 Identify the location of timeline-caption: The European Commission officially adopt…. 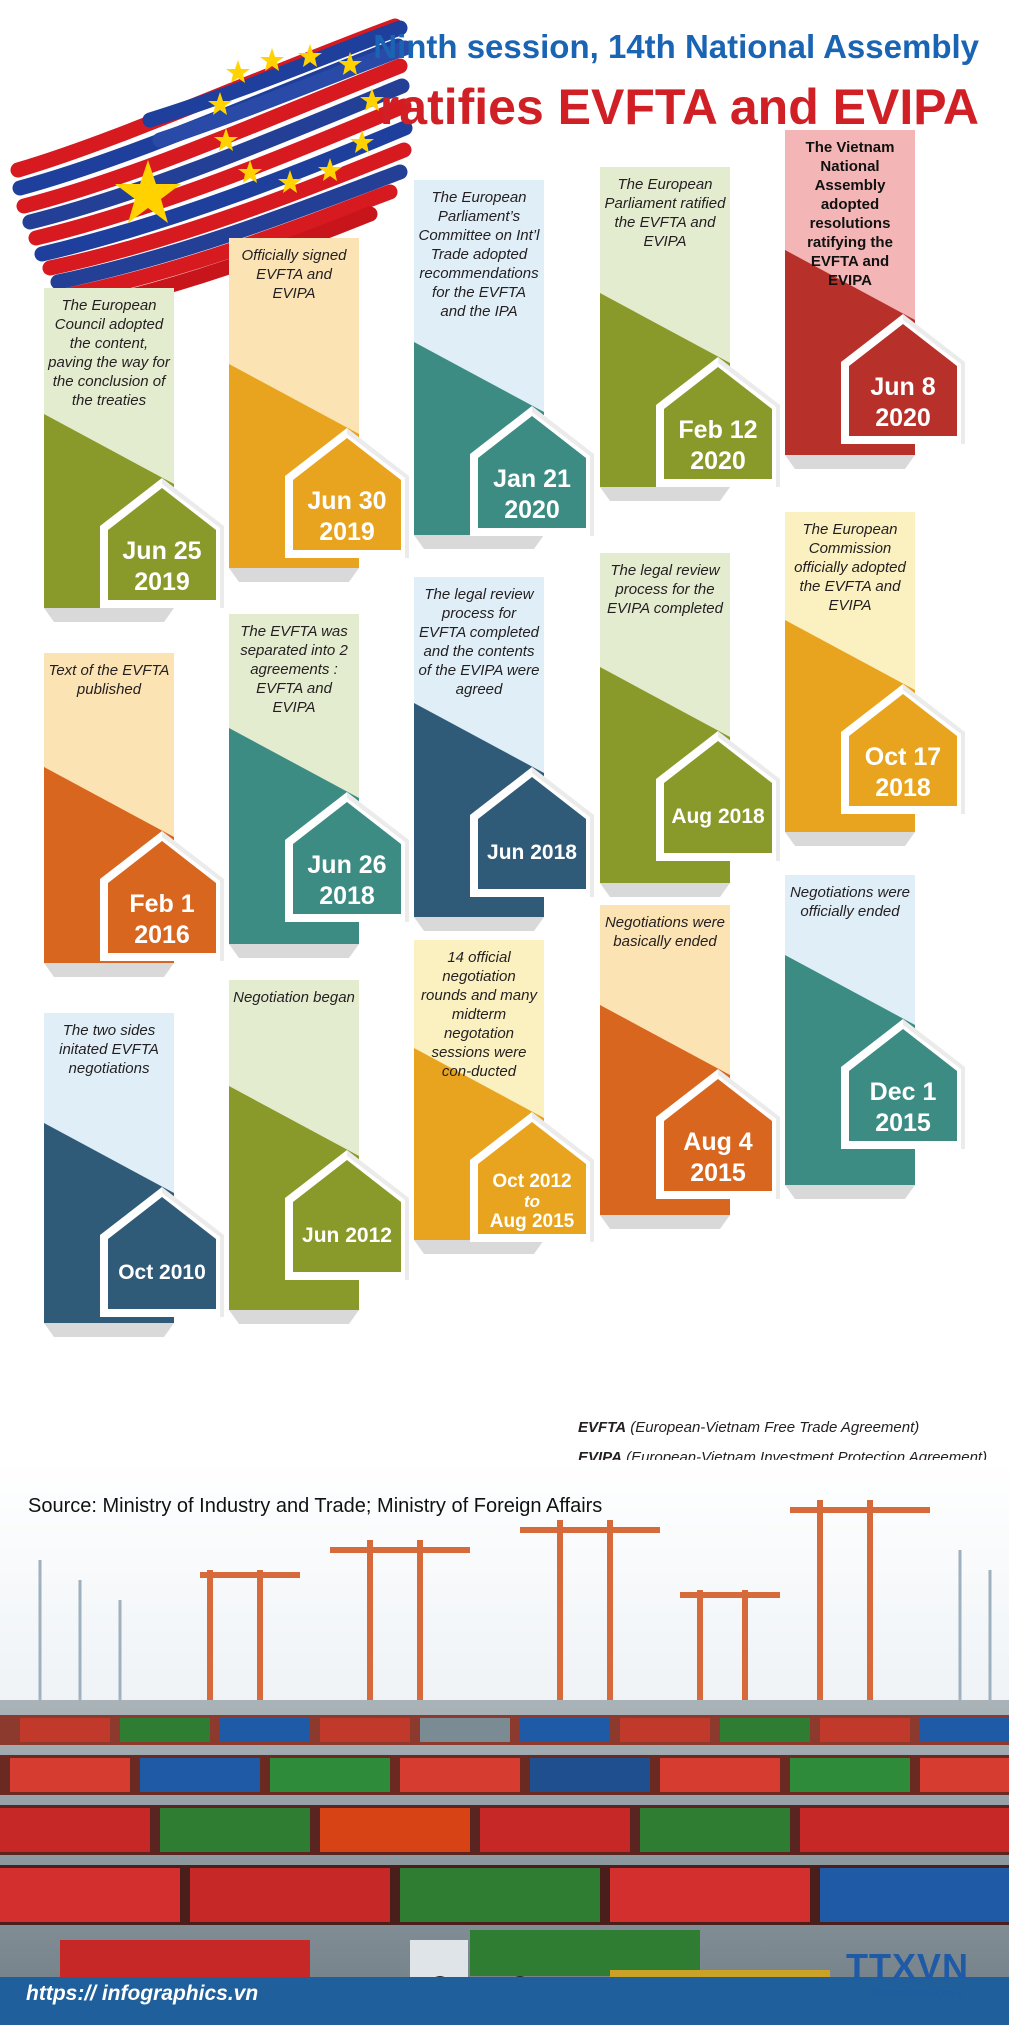
(850, 567).